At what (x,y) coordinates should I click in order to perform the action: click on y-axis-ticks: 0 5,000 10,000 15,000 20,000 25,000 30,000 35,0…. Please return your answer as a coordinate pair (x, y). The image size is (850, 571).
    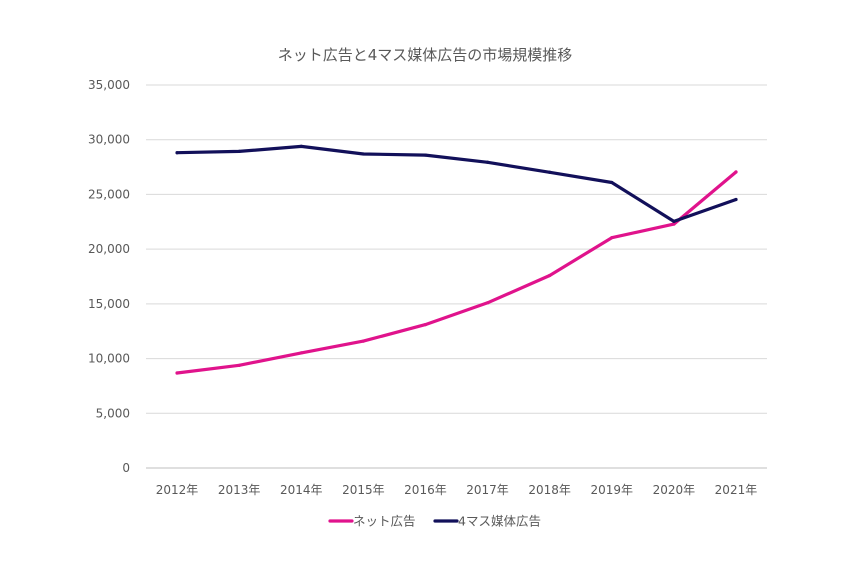
    Looking at the image, I should click on (109, 276).